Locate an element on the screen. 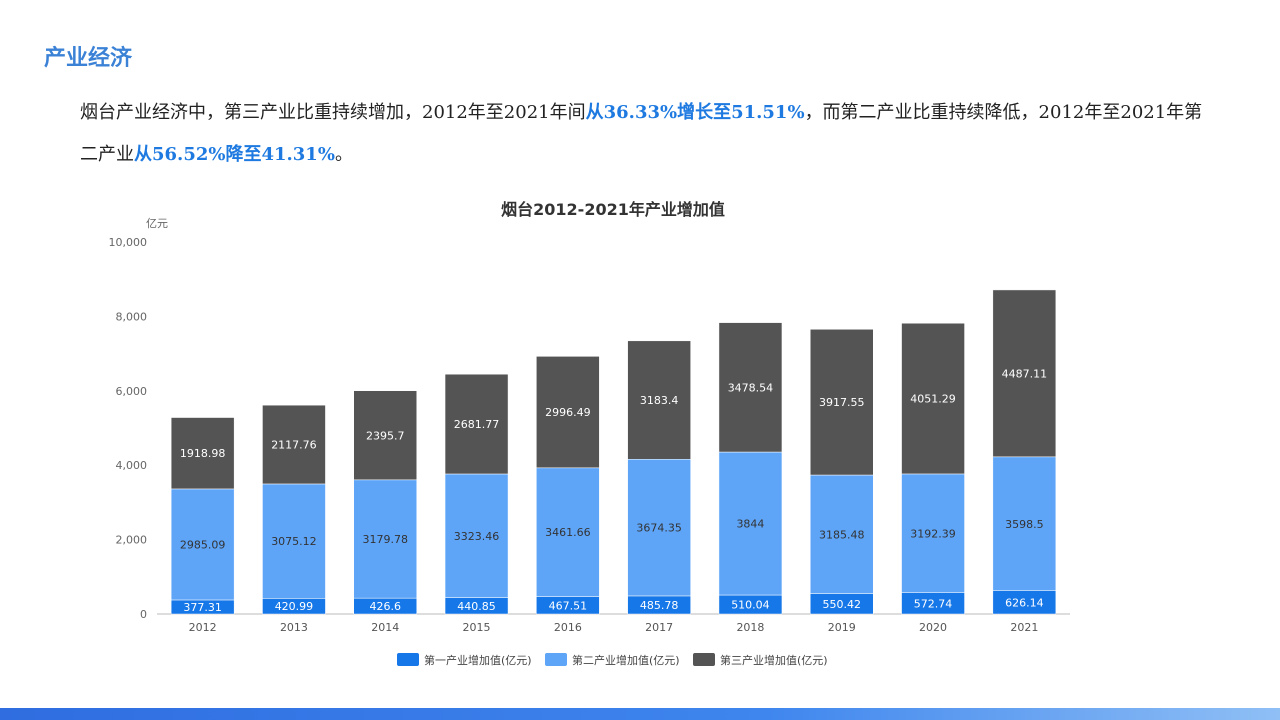 This screenshot has width=1280, height=720. data-label: 4051.29 is located at coordinates (933, 399).